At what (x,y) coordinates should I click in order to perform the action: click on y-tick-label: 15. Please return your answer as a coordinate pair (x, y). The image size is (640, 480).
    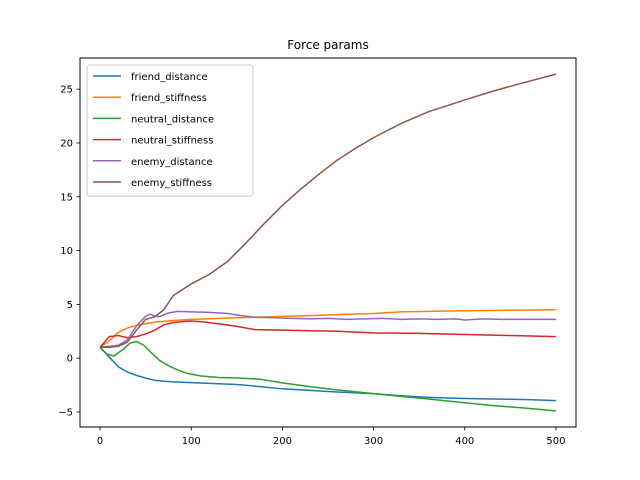
    Looking at the image, I should click on (66, 197).